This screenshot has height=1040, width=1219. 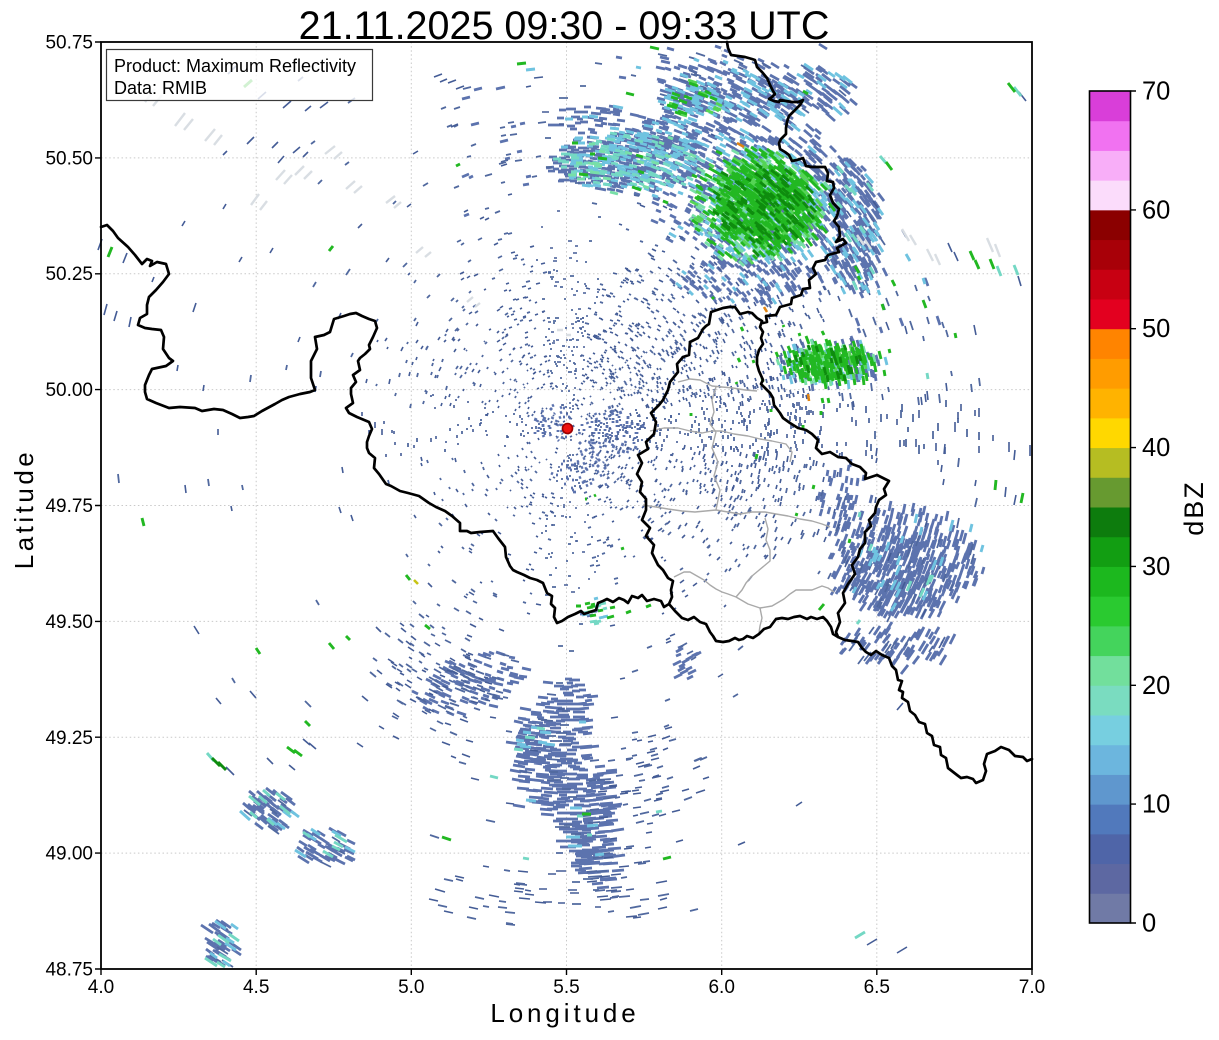 I want to click on svg-text: 6.0, so click(x=721, y=987).